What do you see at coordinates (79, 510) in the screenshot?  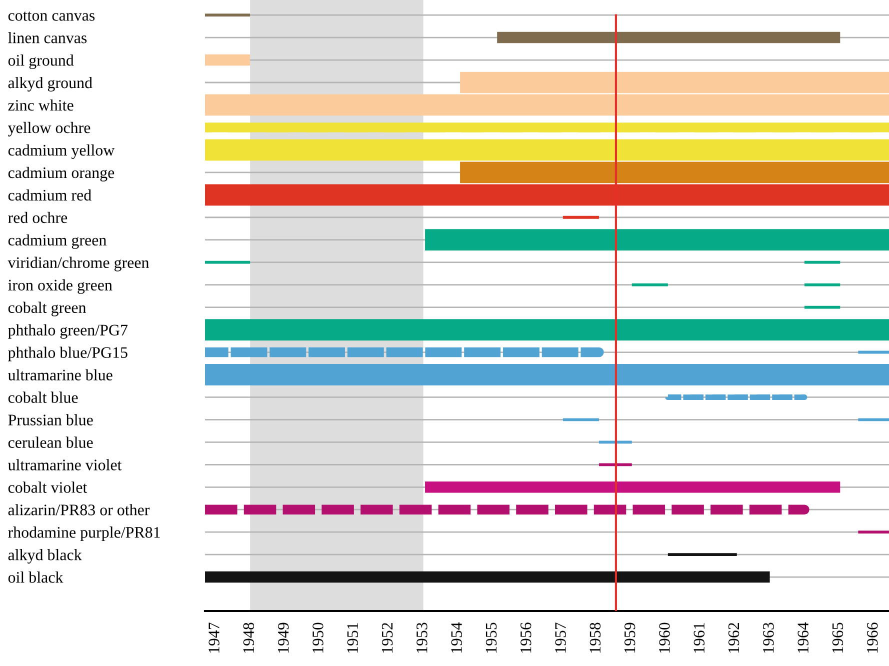 I see `y-tick-label: alizarin/PR83 or other` at bounding box center [79, 510].